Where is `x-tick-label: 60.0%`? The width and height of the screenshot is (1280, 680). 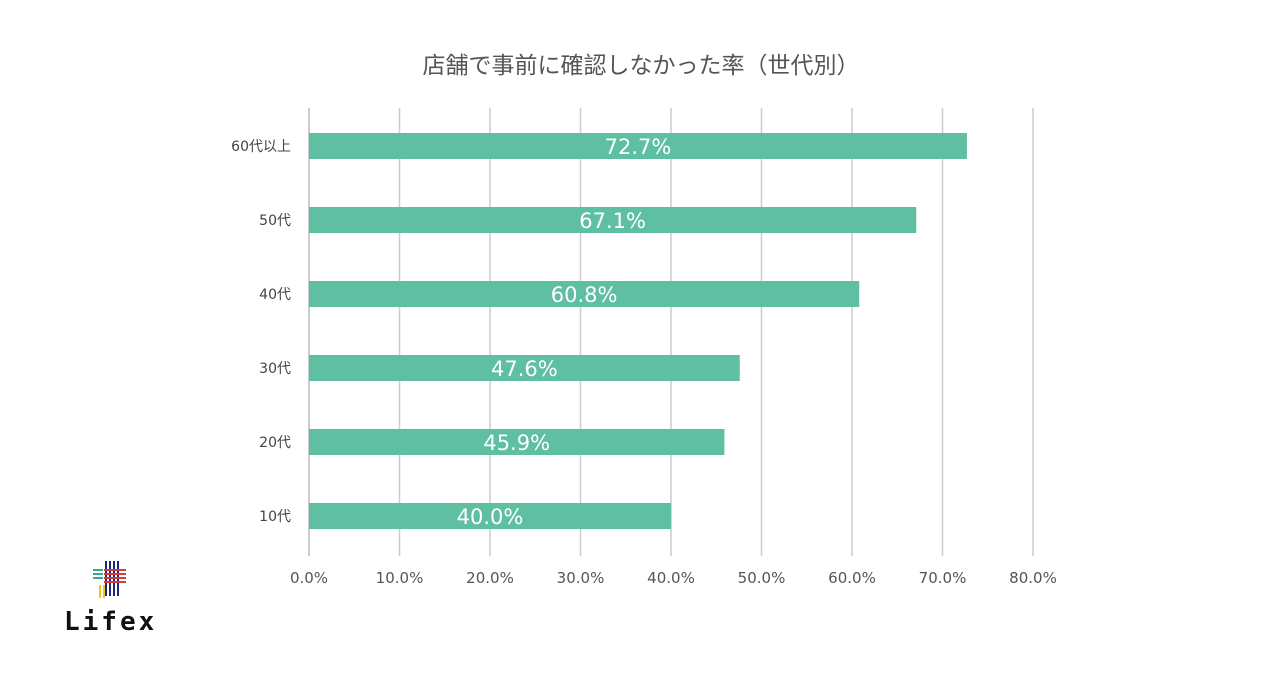 x-tick-label: 60.0% is located at coordinates (852, 578).